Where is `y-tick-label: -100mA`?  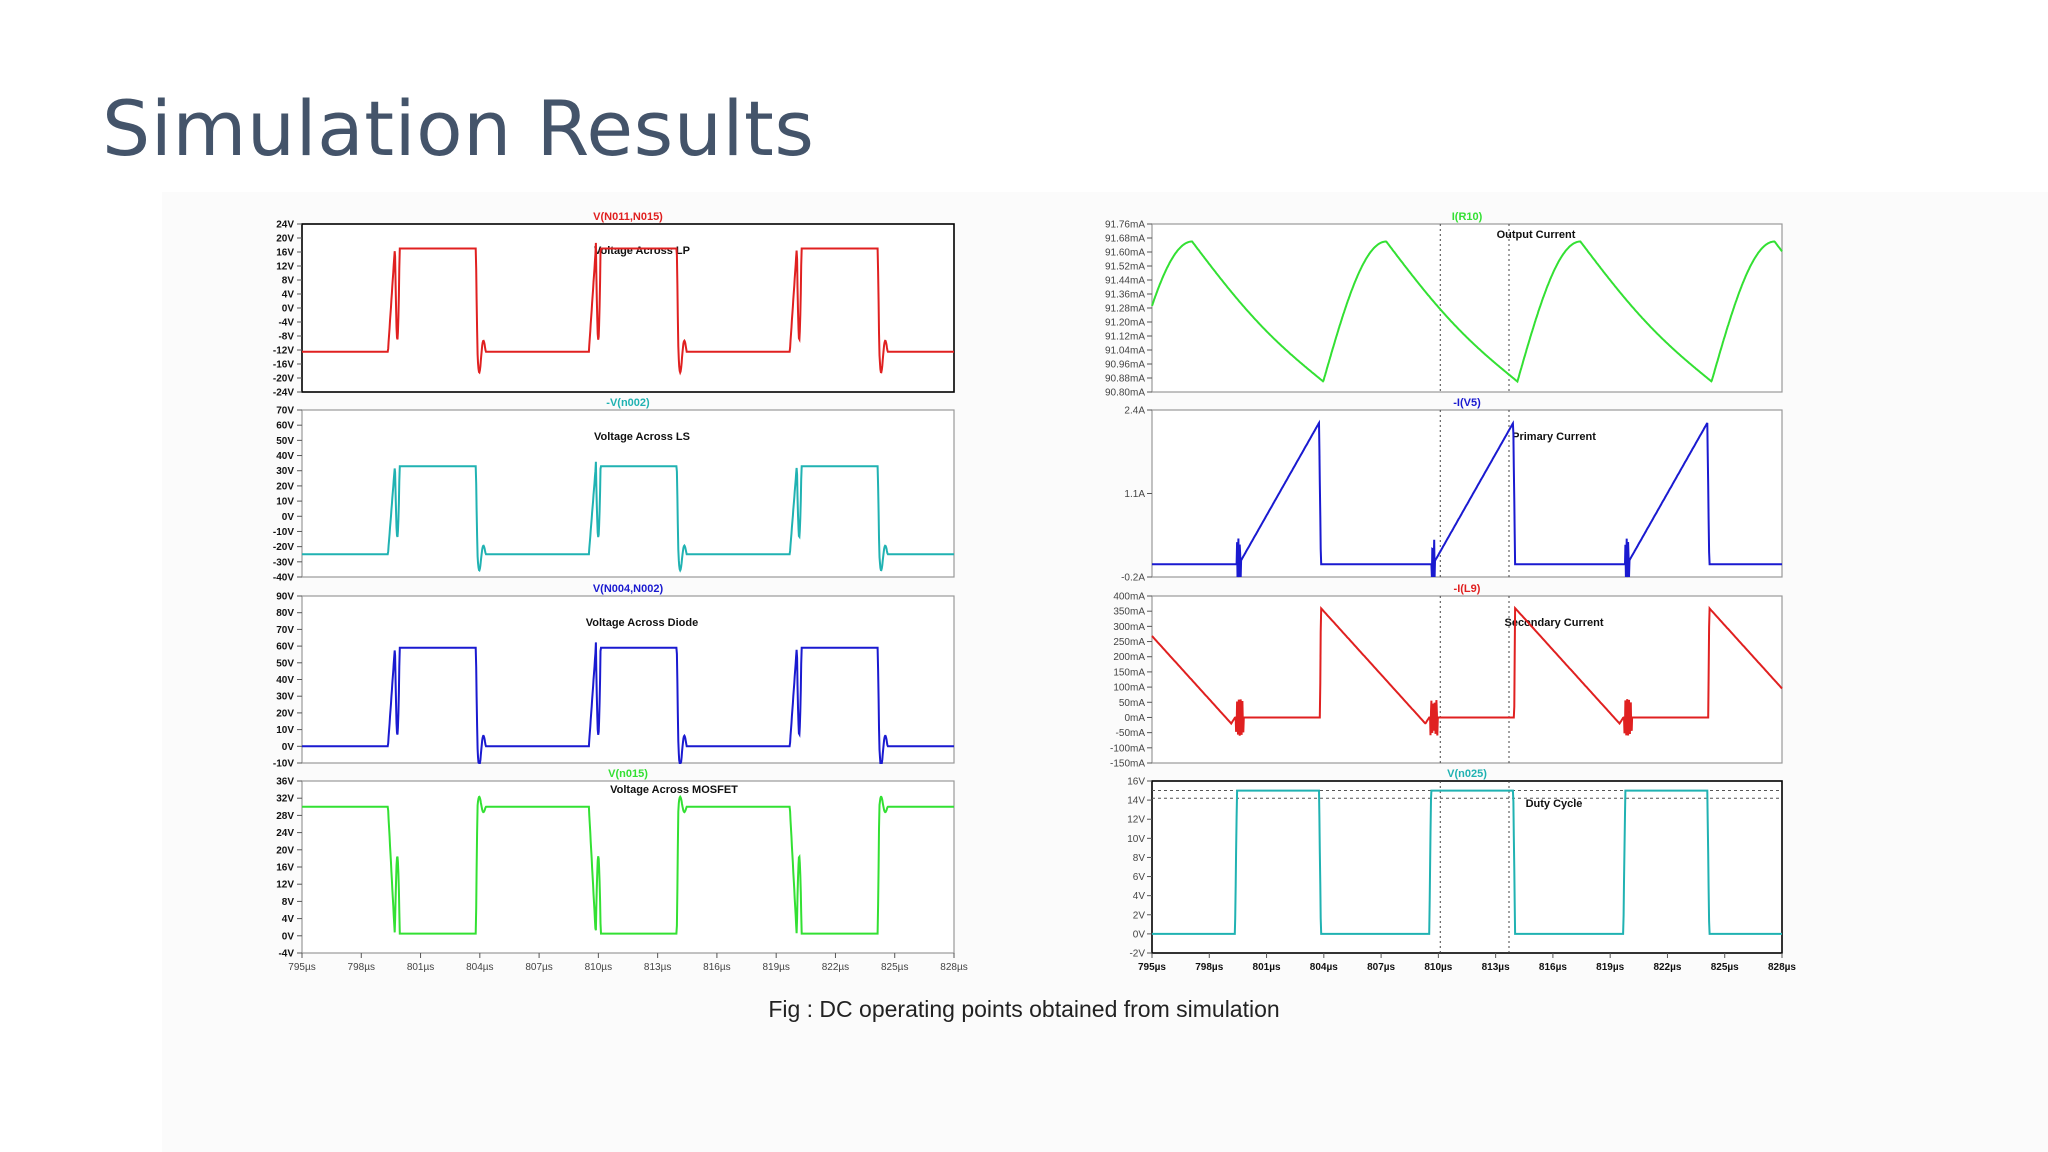
y-tick-label: -100mA is located at coordinates (1127, 748).